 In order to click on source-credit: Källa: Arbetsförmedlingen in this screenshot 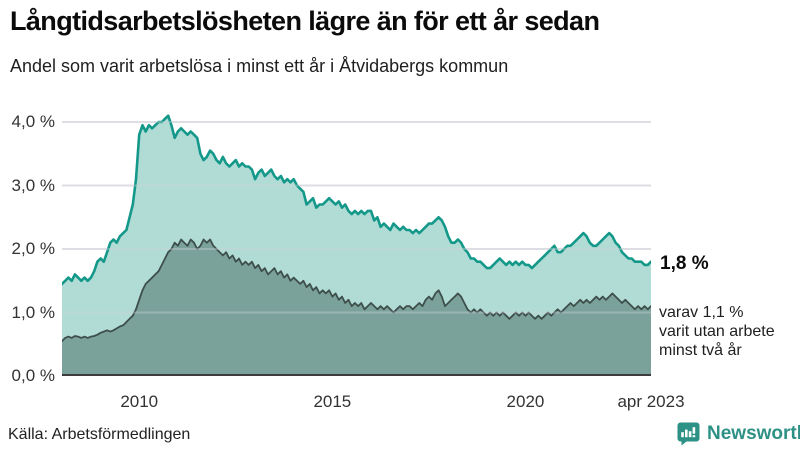, I will do `click(99, 434)`.